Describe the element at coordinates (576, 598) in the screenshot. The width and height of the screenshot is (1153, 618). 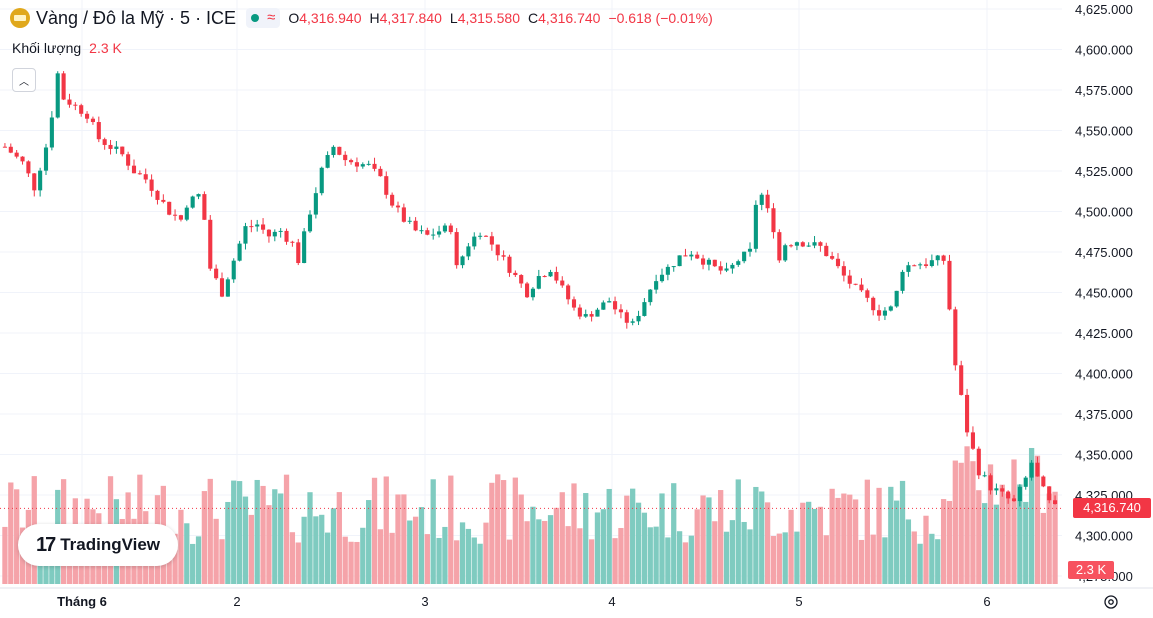
I see `time-axis: Tháng 6 2 3 4 5 6` at that location.